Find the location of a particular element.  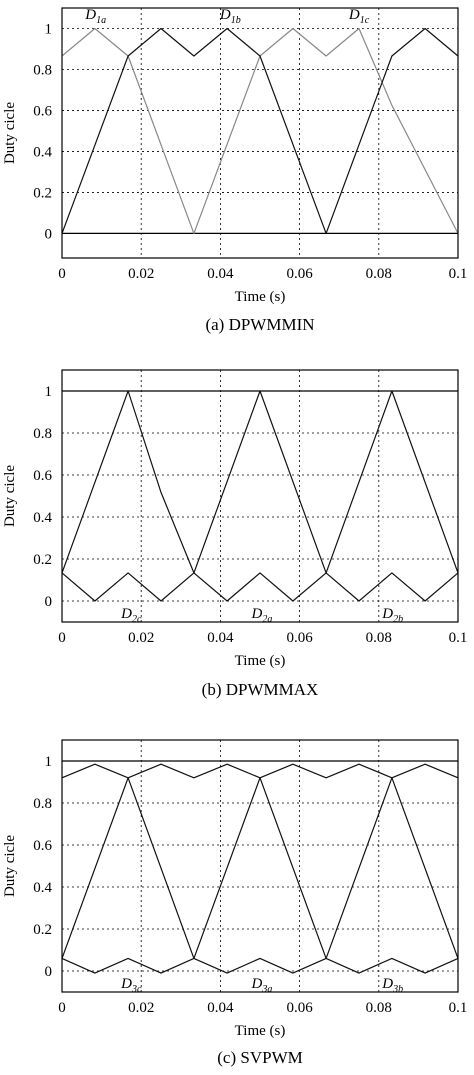

series-label: D3b is located at coordinates (392, 985).